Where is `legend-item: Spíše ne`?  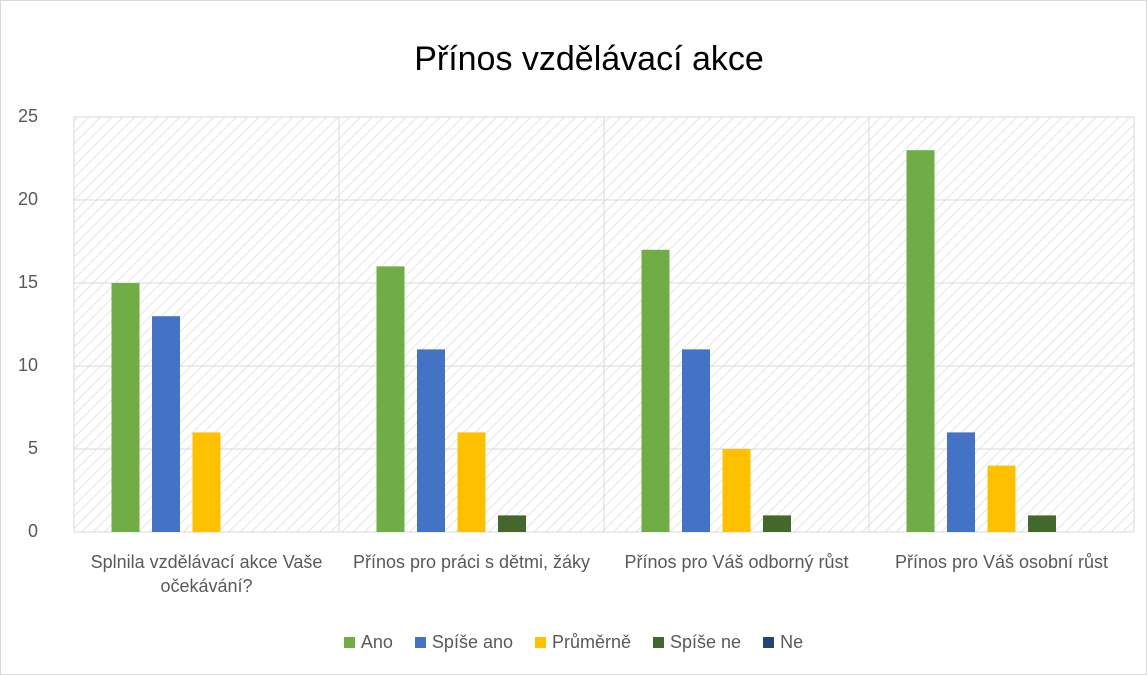
legend-item: Spíše ne is located at coordinates (697, 642).